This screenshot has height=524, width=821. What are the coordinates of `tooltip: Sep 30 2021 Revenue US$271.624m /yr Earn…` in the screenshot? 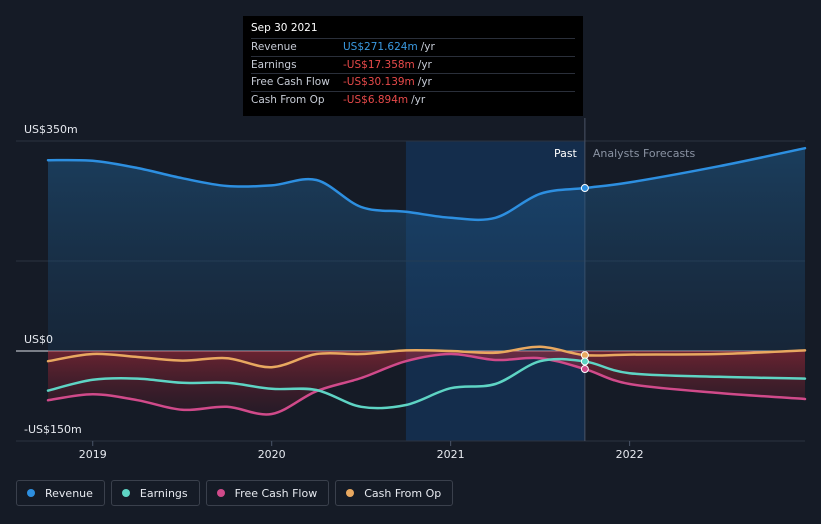 It's located at (413, 66).